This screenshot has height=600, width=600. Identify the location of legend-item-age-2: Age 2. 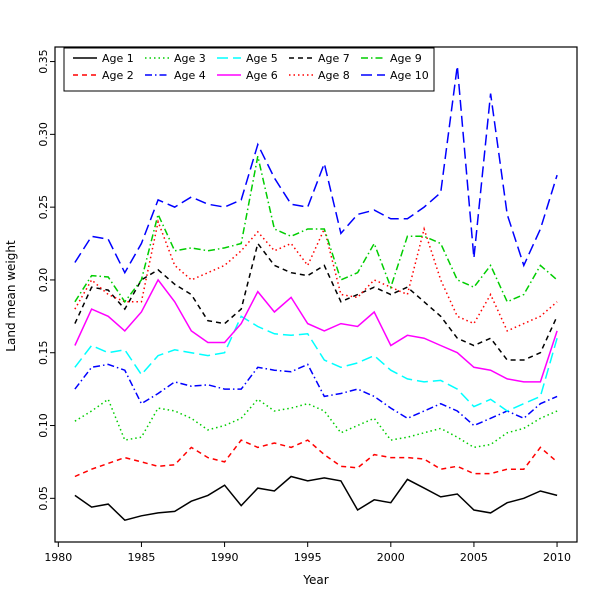
(103, 75).